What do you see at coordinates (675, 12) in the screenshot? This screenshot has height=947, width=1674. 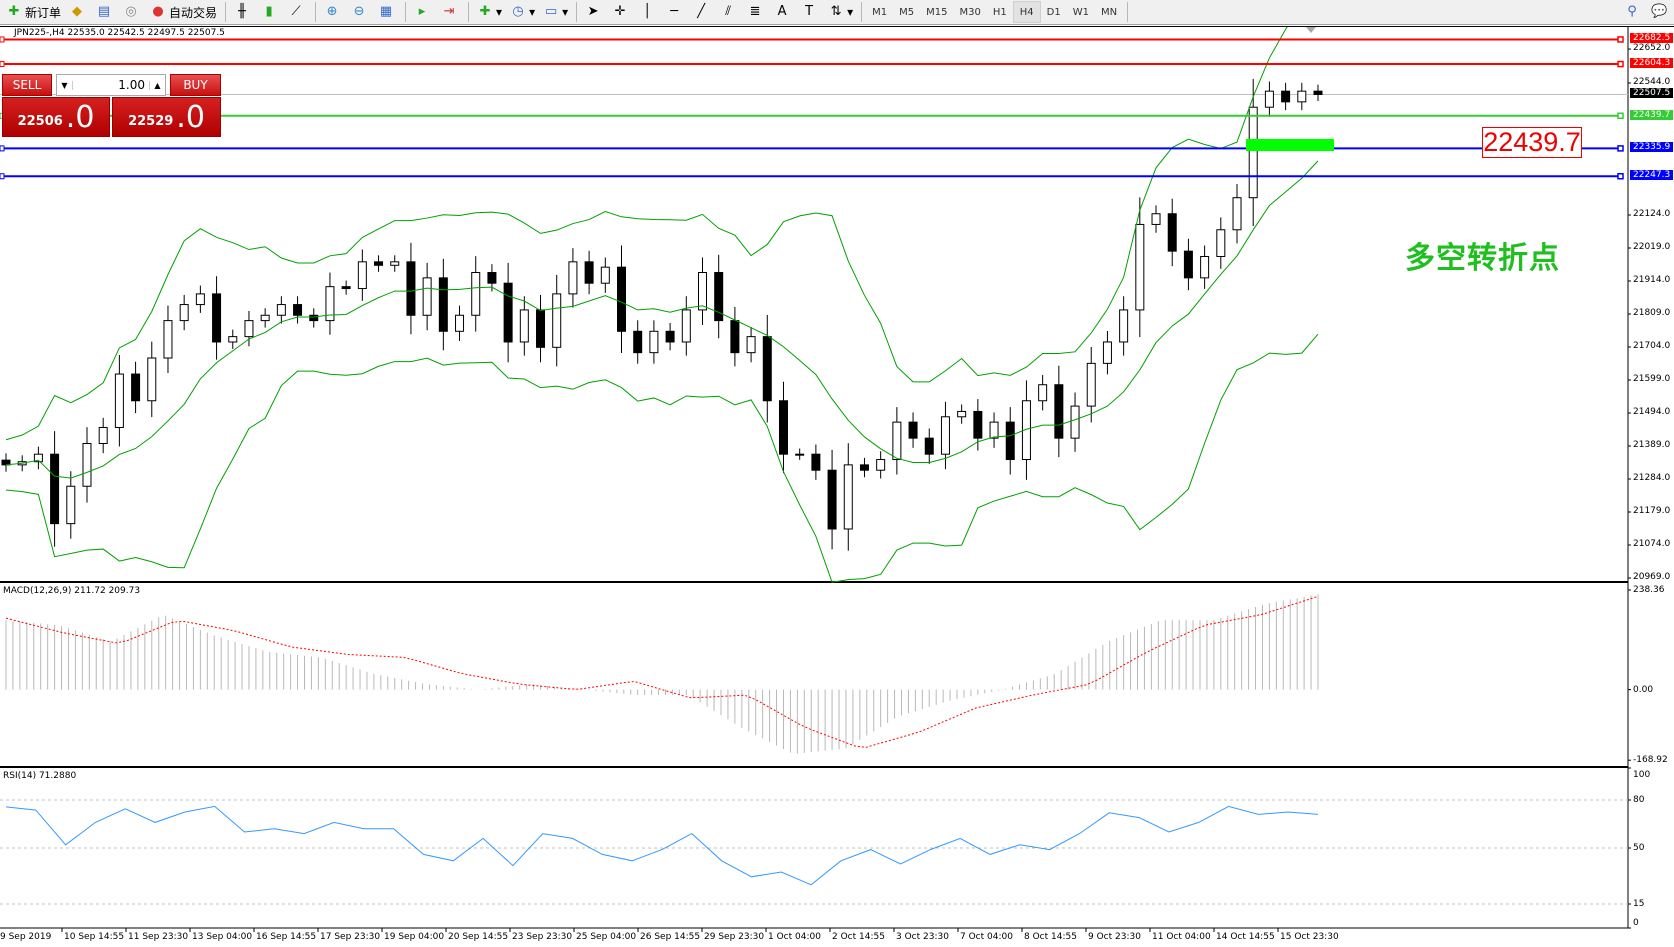 I see `horizontal-line-button: ─` at bounding box center [675, 12].